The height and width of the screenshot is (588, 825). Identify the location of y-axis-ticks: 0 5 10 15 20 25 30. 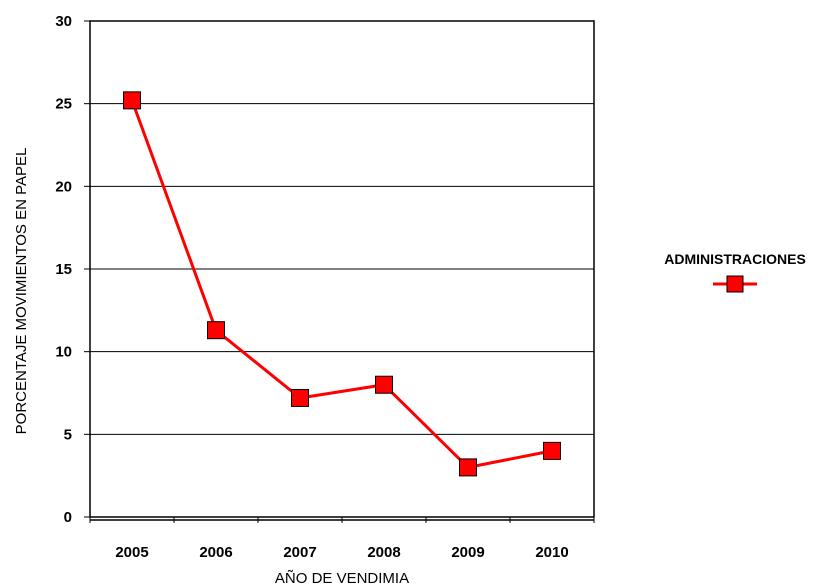
(72, 269).